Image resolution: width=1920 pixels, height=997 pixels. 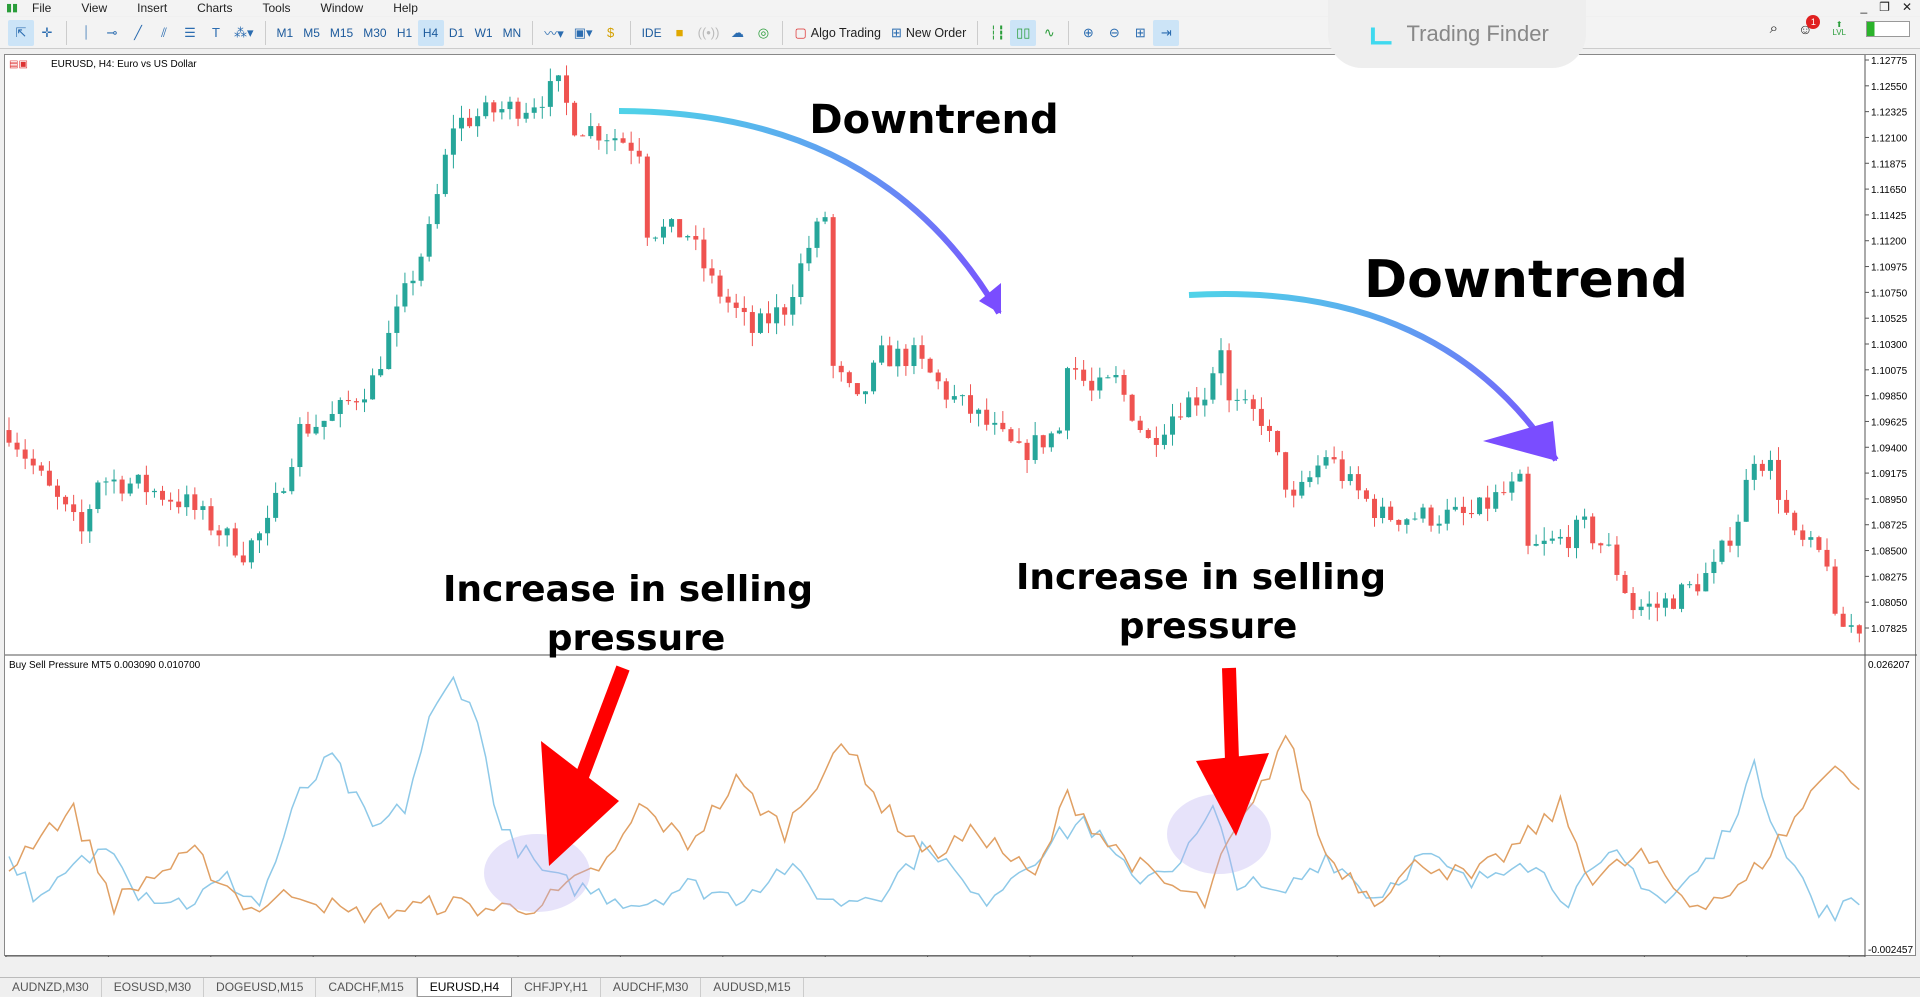 I want to click on account-icon: ☺ 1, so click(x=1809, y=25).